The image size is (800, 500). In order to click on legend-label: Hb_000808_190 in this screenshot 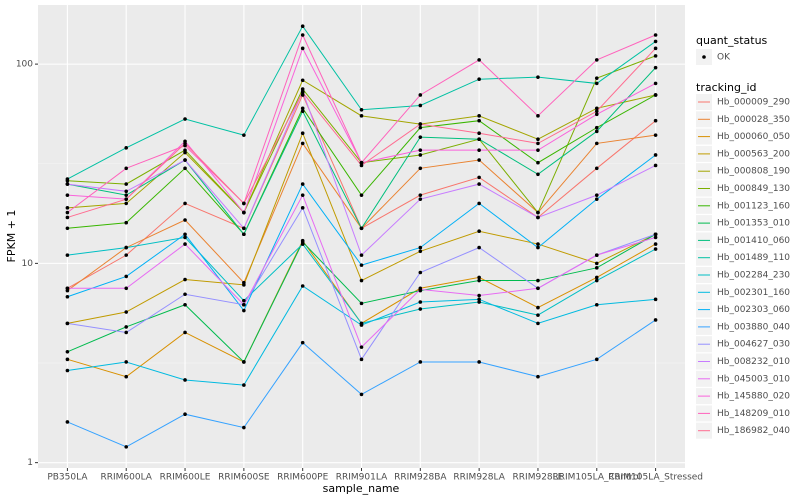, I will do `click(753, 172)`.